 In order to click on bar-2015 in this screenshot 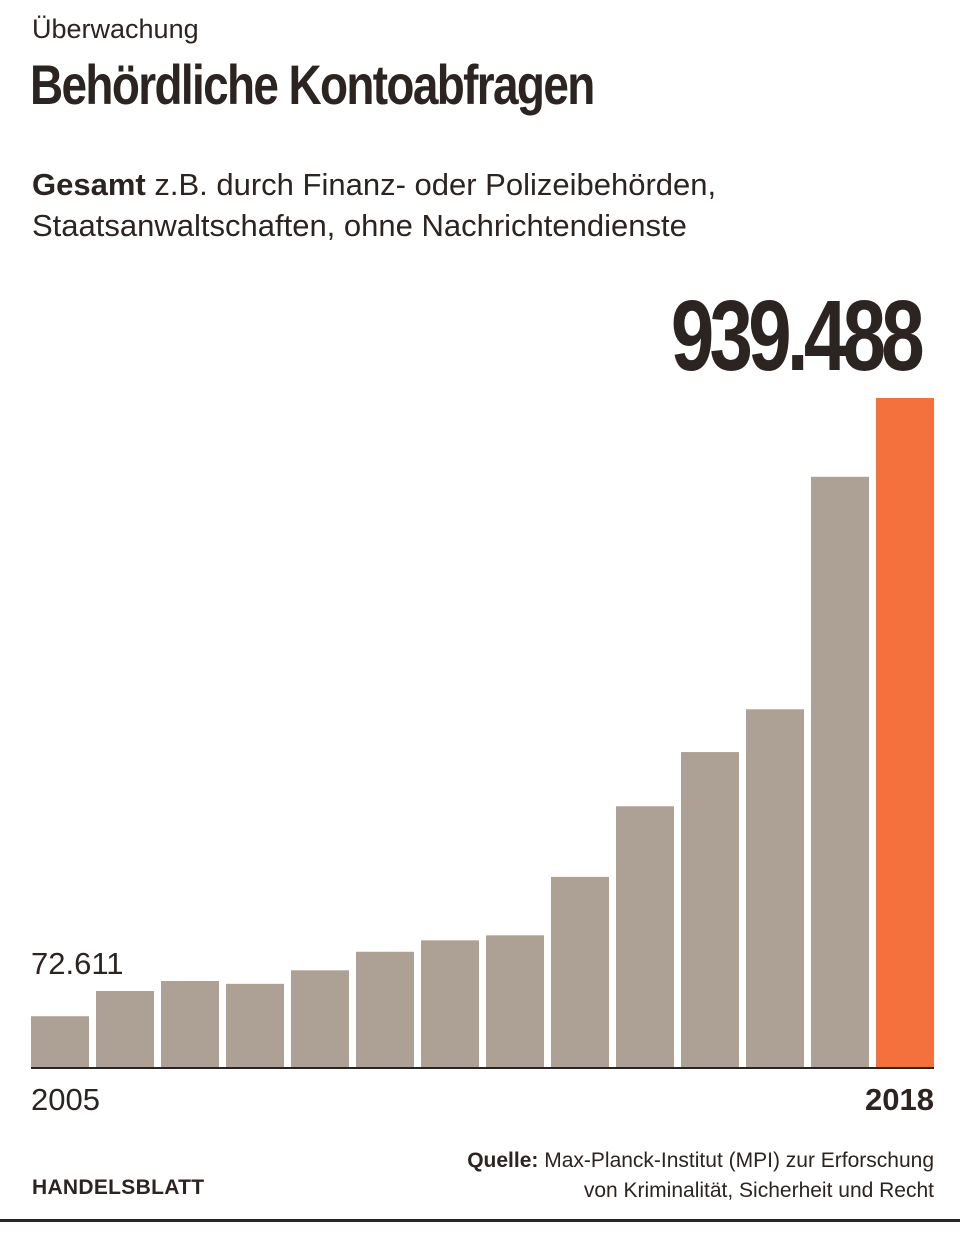, I will do `click(710, 910)`.